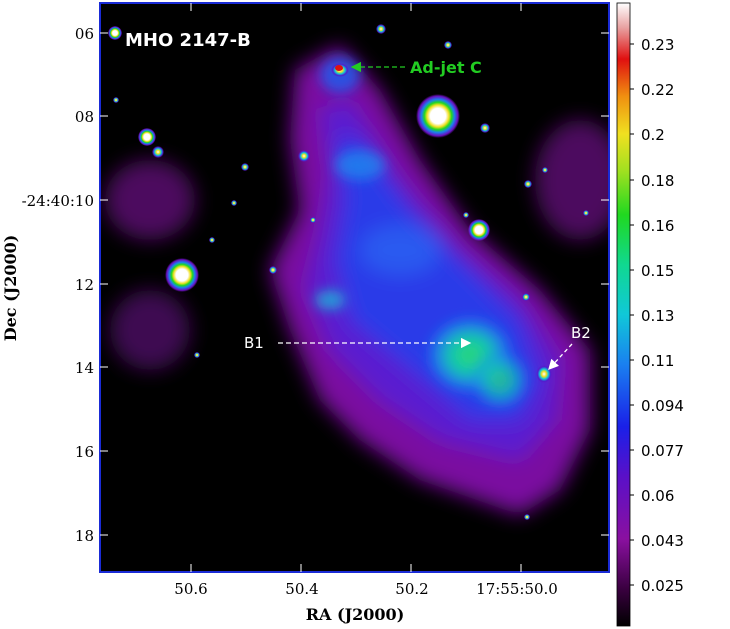 The height and width of the screenshot is (629, 730). I want to click on colorbar-gradient, so click(623, 314).